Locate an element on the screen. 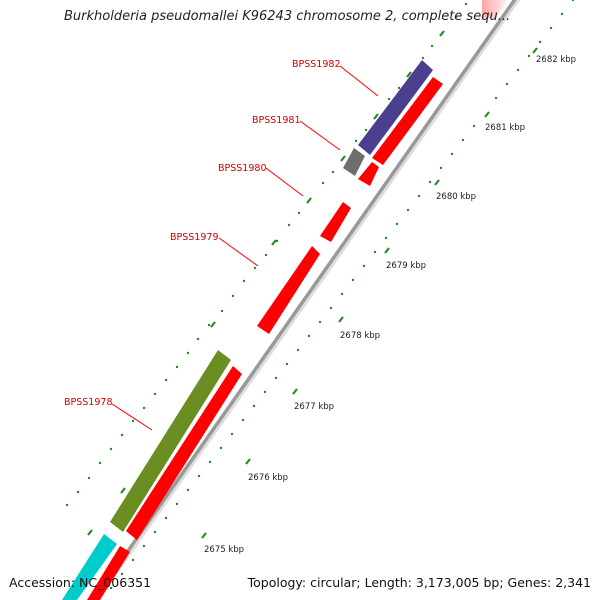  gene-arrow-strand-c is located at coordinates (184, 453).